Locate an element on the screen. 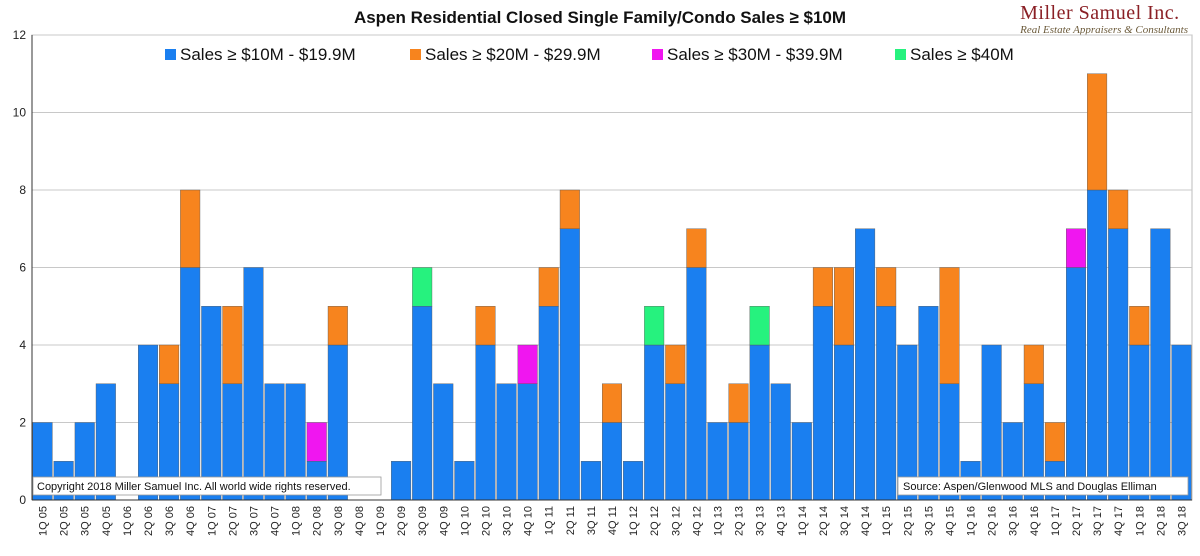 The image size is (1200, 556). x-tick-label: 2Q 15 is located at coordinates (908, 521).